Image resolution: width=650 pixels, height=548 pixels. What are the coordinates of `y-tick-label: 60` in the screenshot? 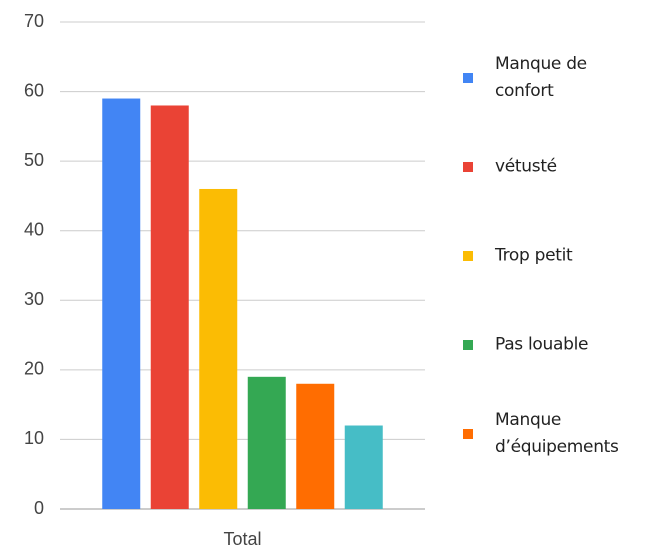 It's located at (34, 90).